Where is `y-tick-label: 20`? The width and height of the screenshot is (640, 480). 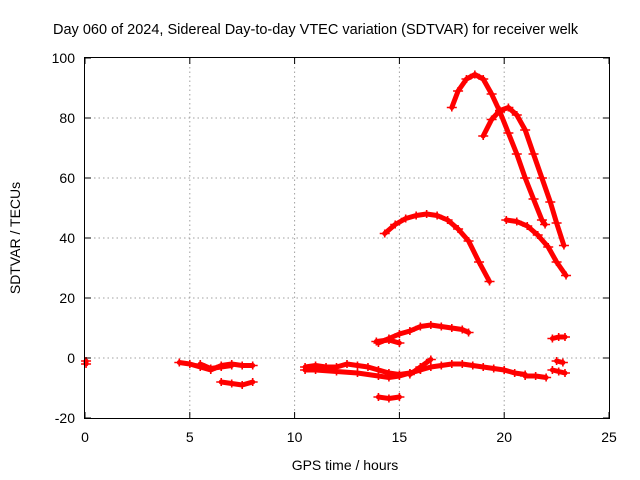 y-tick-label: 20 is located at coordinates (67, 298).